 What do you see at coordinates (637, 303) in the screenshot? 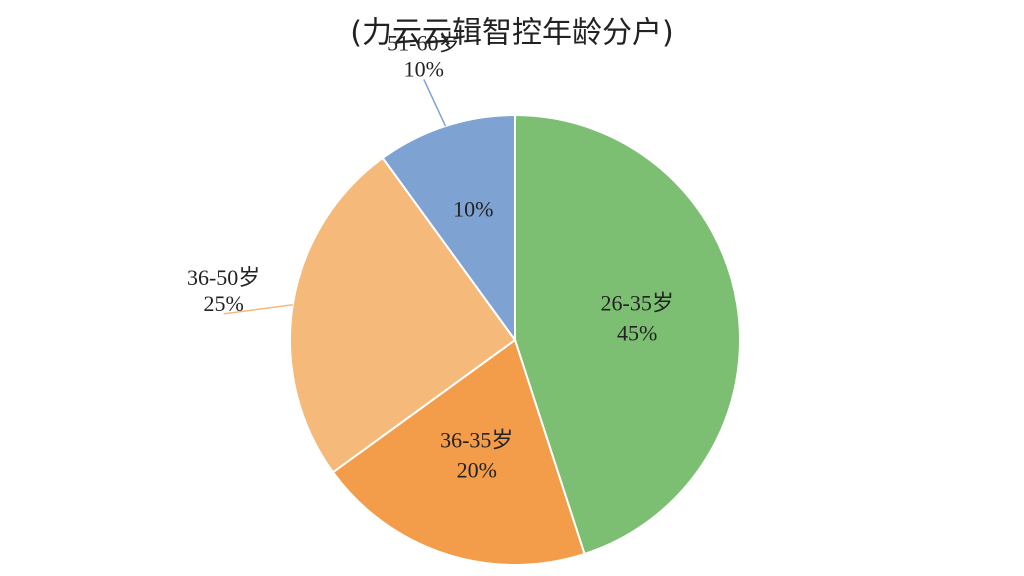
I see `slice-label: 26-35岁` at bounding box center [637, 303].